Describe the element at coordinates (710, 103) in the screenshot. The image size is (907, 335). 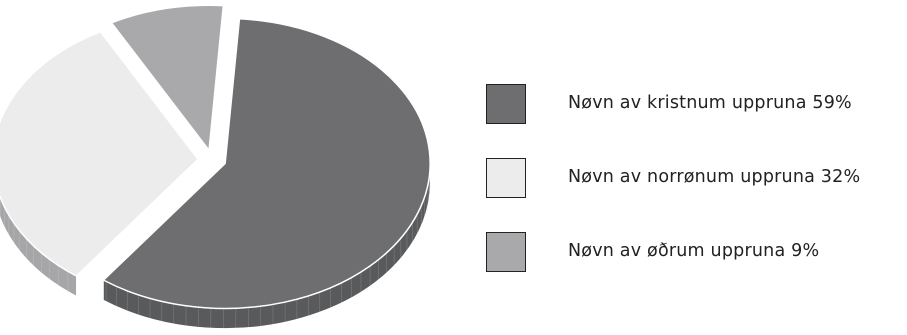
I see `legend-label-christian: Nøvn av kristnum uppruna 59%` at that location.